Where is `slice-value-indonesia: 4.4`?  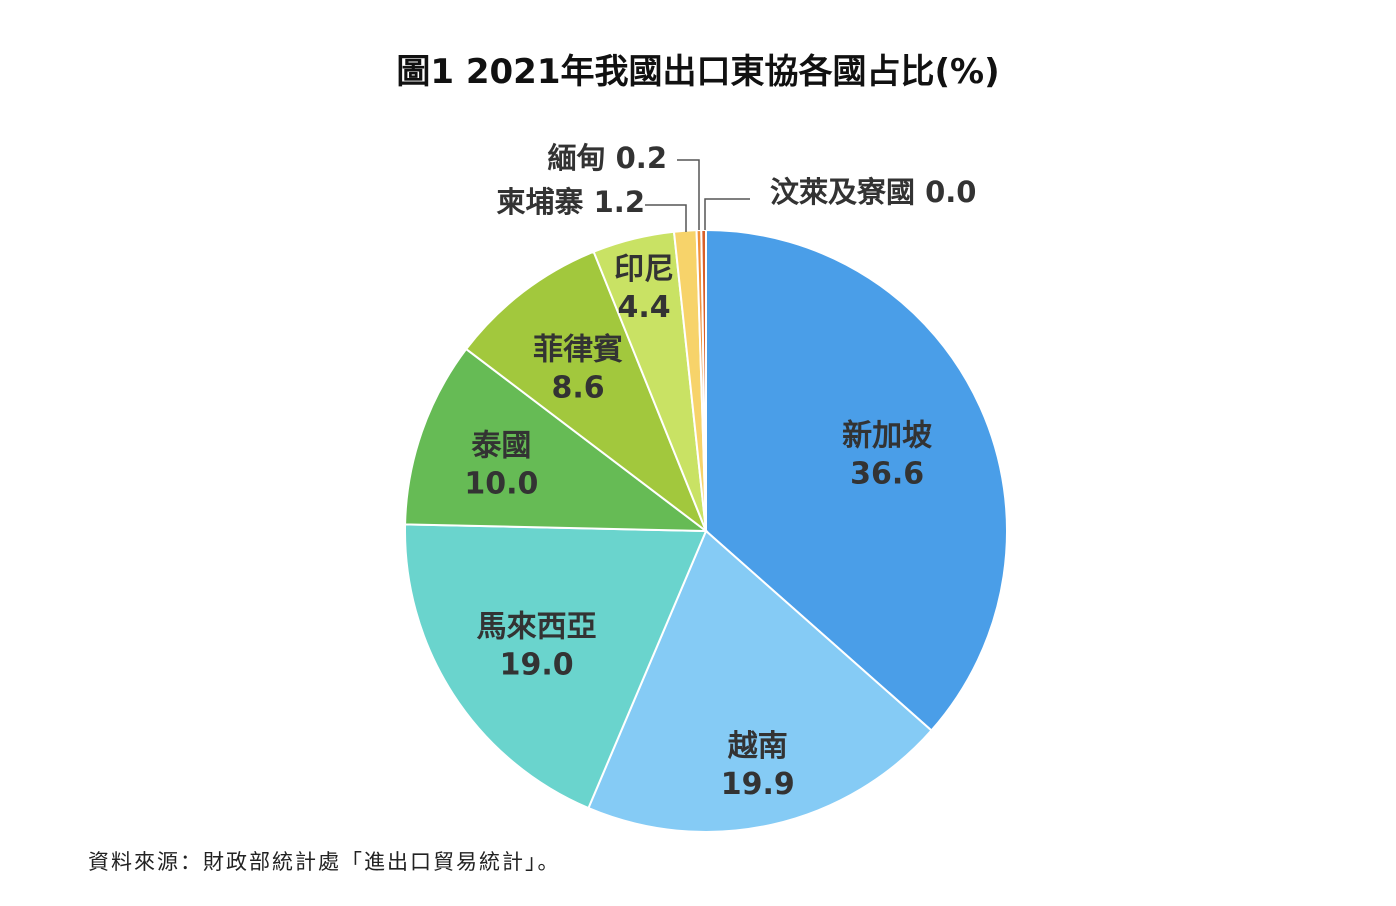
slice-value-indonesia: 4.4 is located at coordinates (644, 307).